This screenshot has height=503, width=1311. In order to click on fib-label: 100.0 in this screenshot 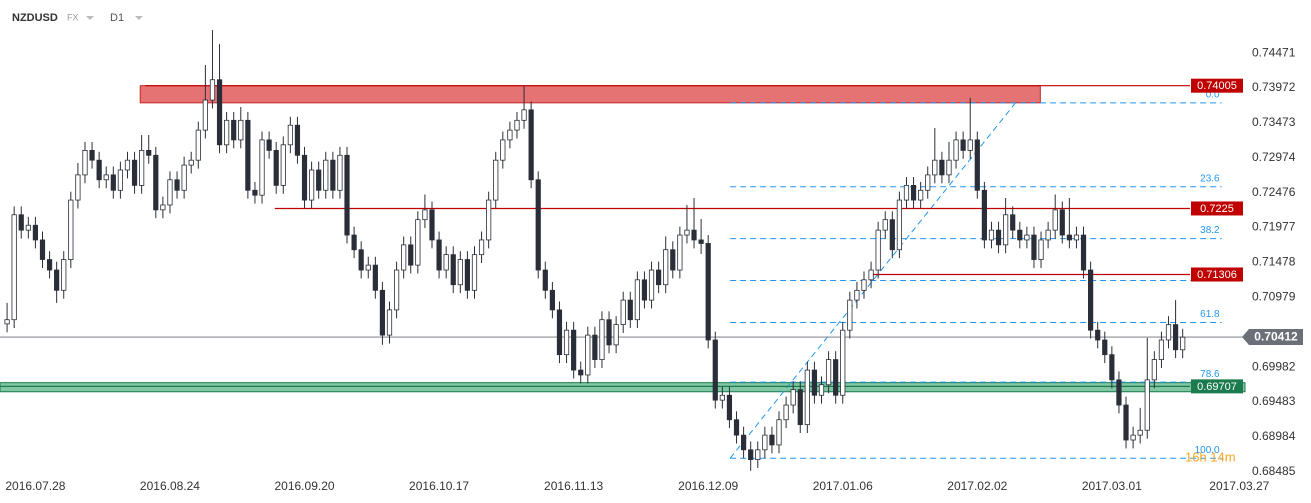, I will do `click(1207, 450)`.